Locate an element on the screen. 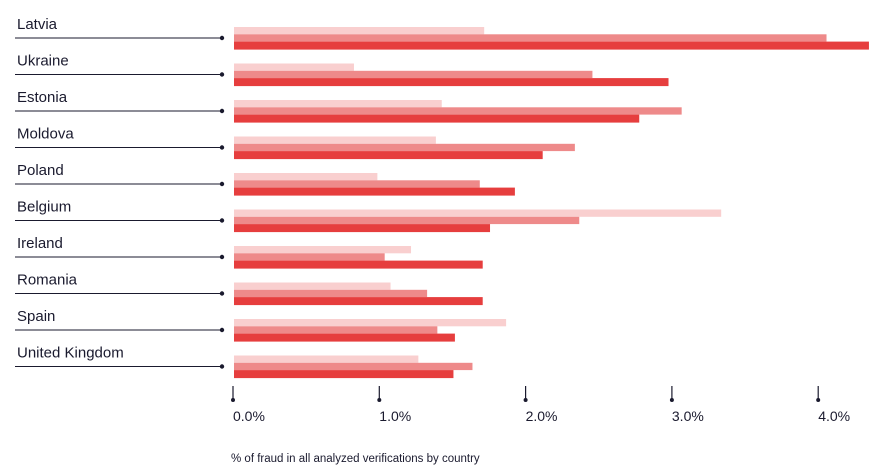 The height and width of the screenshot is (473, 882). category-label: Ukraine is located at coordinates (43, 61).